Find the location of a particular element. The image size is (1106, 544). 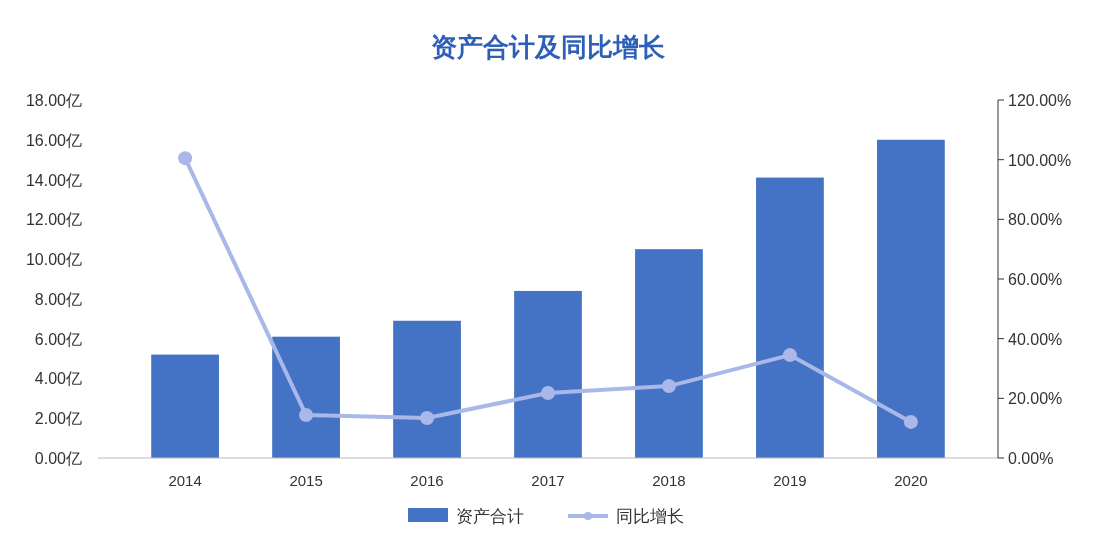

y2-tick-label: 0.00% is located at coordinates (1031, 458).